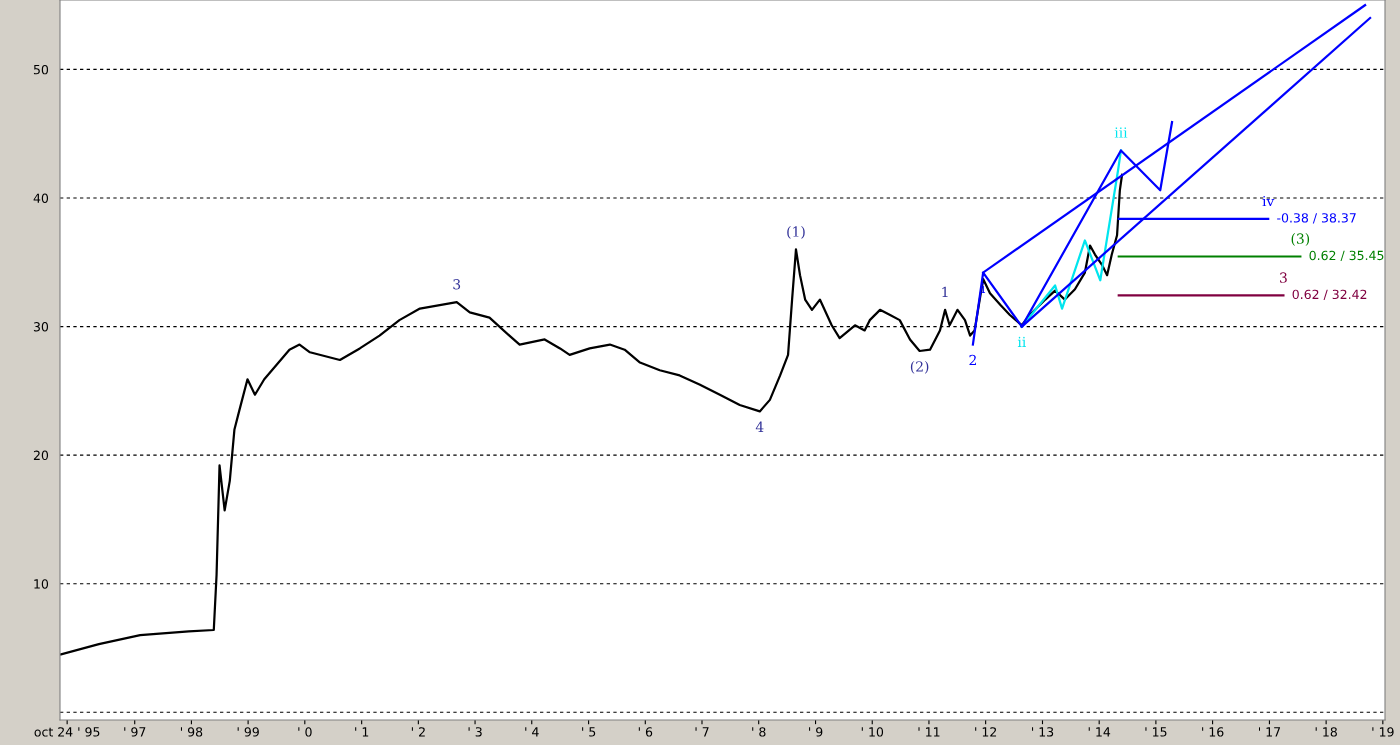 The width and height of the screenshot is (1400, 745). Describe the element at coordinates (1326, 732) in the screenshot. I see `x-tick-label: ' 18` at that location.